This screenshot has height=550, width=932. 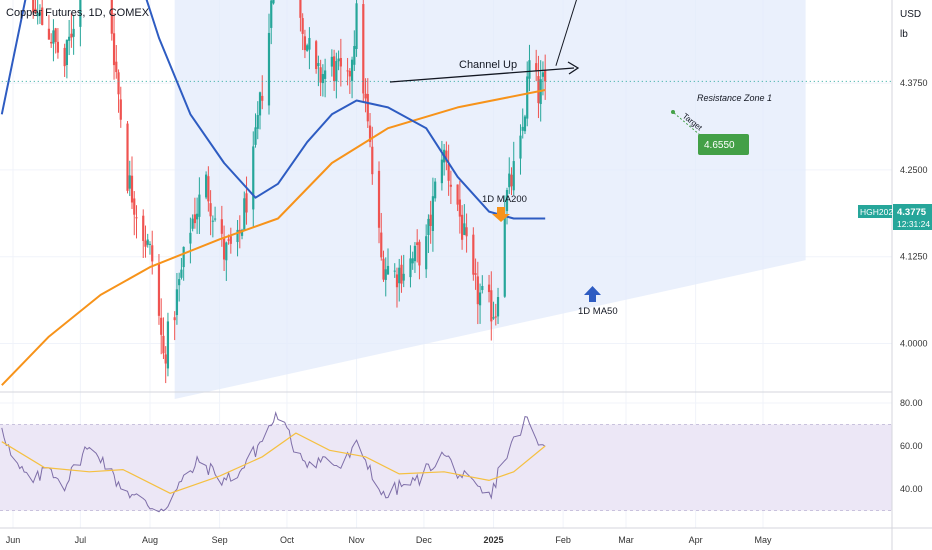 I want to click on x-tick-label: 2025, so click(x=494, y=540).